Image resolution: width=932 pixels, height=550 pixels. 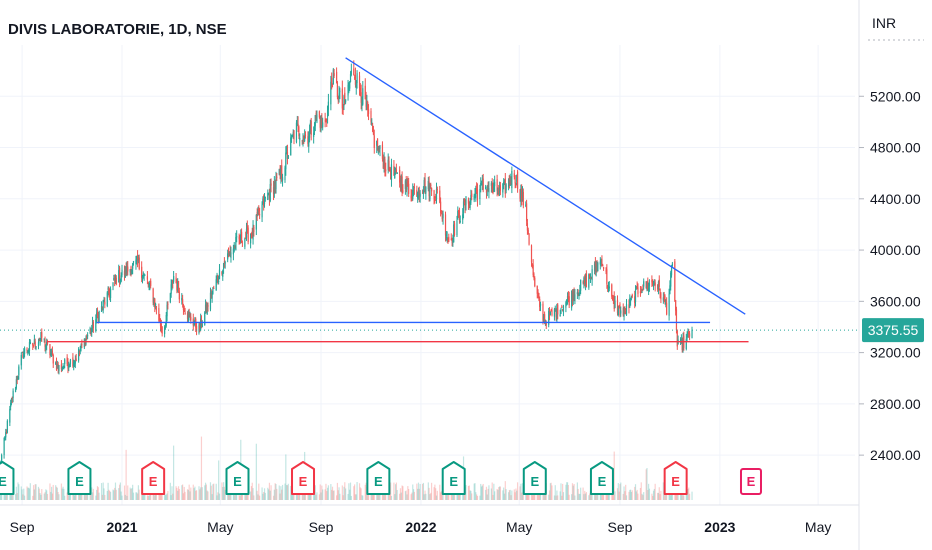 What do you see at coordinates (421, 527) in the screenshot?
I see `time-axis: Sep 2021 May Sep 2022 May Sep 2023 May` at bounding box center [421, 527].